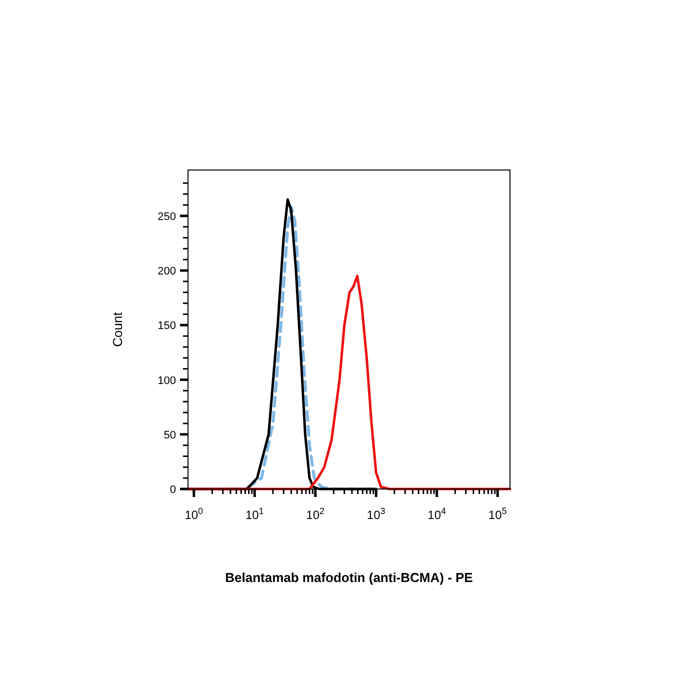 The image size is (700, 700). What do you see at coordinates (254, 514) in the screenshot?
I see `x-tick-label: 10$^{1}$` at bounding box center [254, 514].